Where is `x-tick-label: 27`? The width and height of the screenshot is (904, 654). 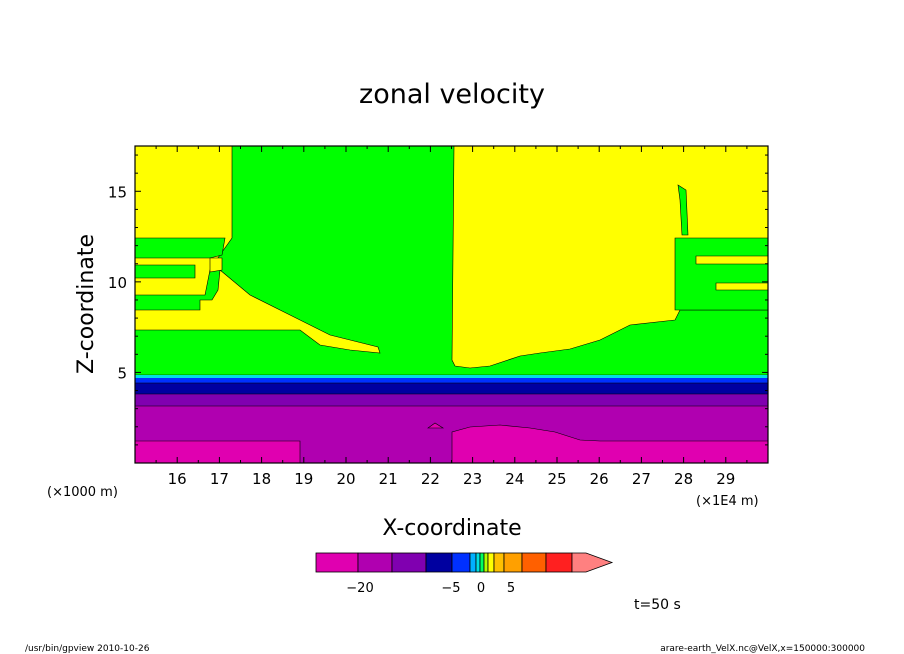
x-tick-label: 27 is located at coordinates (641, 479).